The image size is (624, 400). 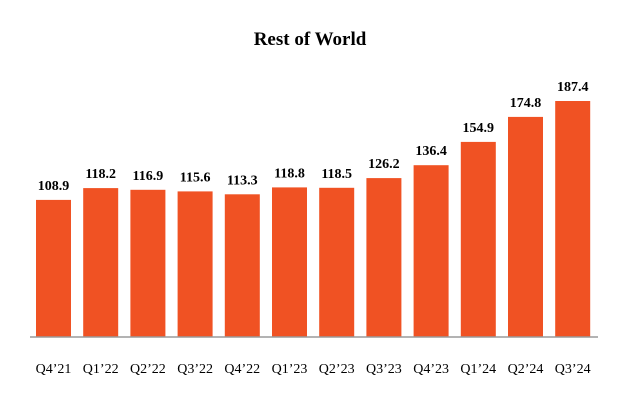 I want to click on value-label-4: 113.3, so click(x=242, y=180).